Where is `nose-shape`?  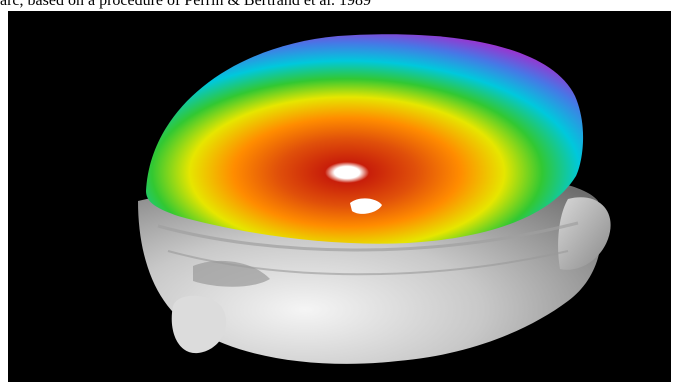
nose-shape is located at coordinates (199, 324).